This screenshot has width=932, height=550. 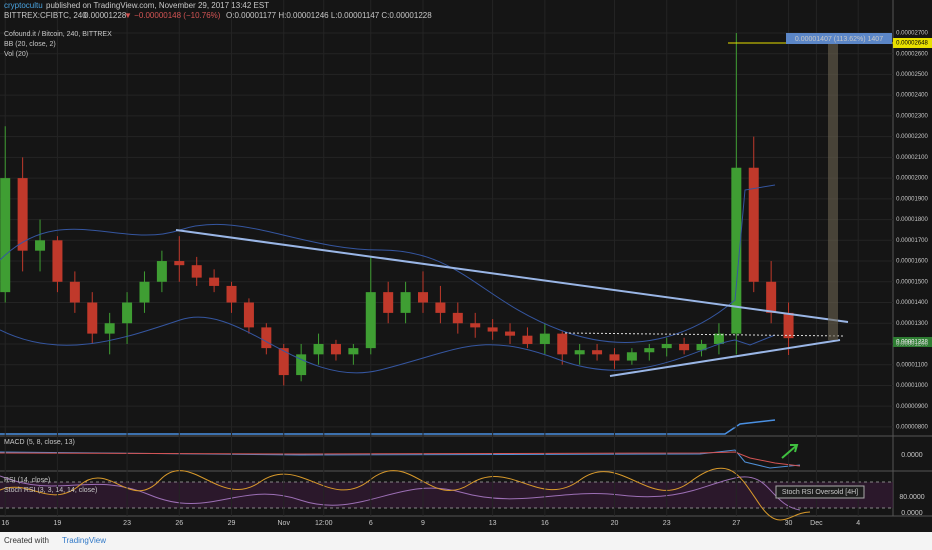 I want to click on stoch-line, so click(x=405, y=494).